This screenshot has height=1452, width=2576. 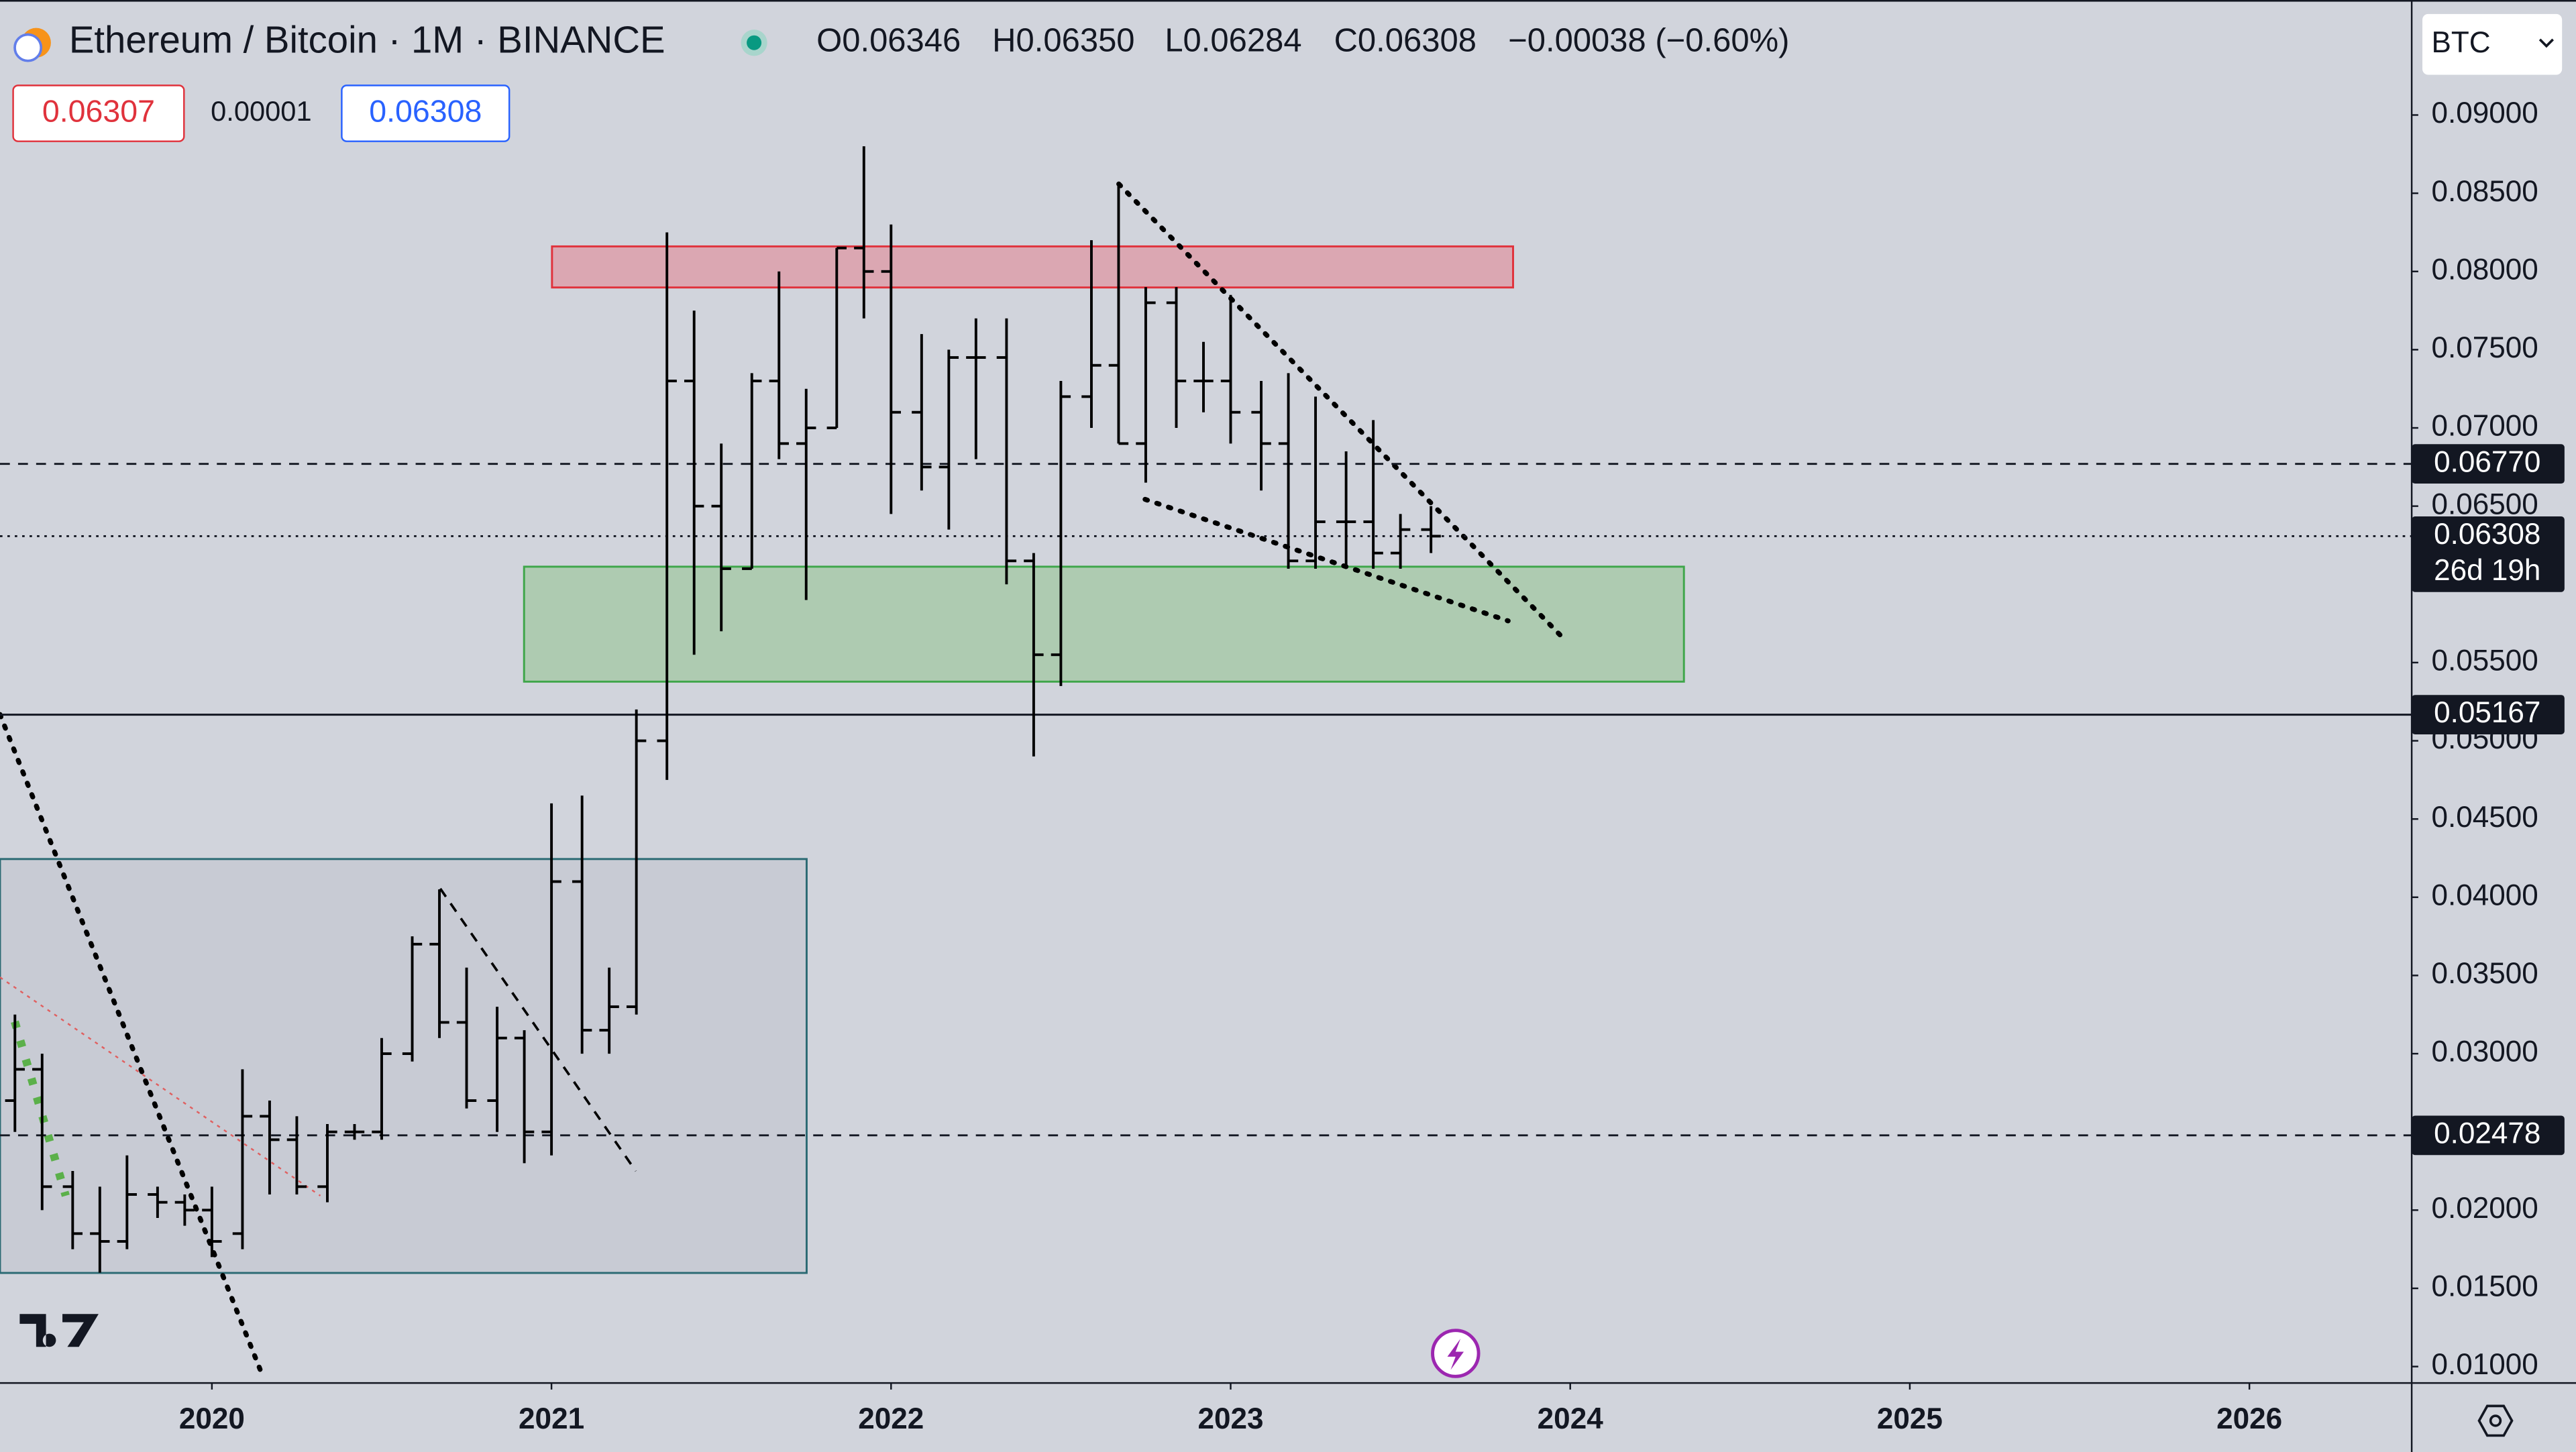 I want to click on sell-button, so click(x=98, y=113).